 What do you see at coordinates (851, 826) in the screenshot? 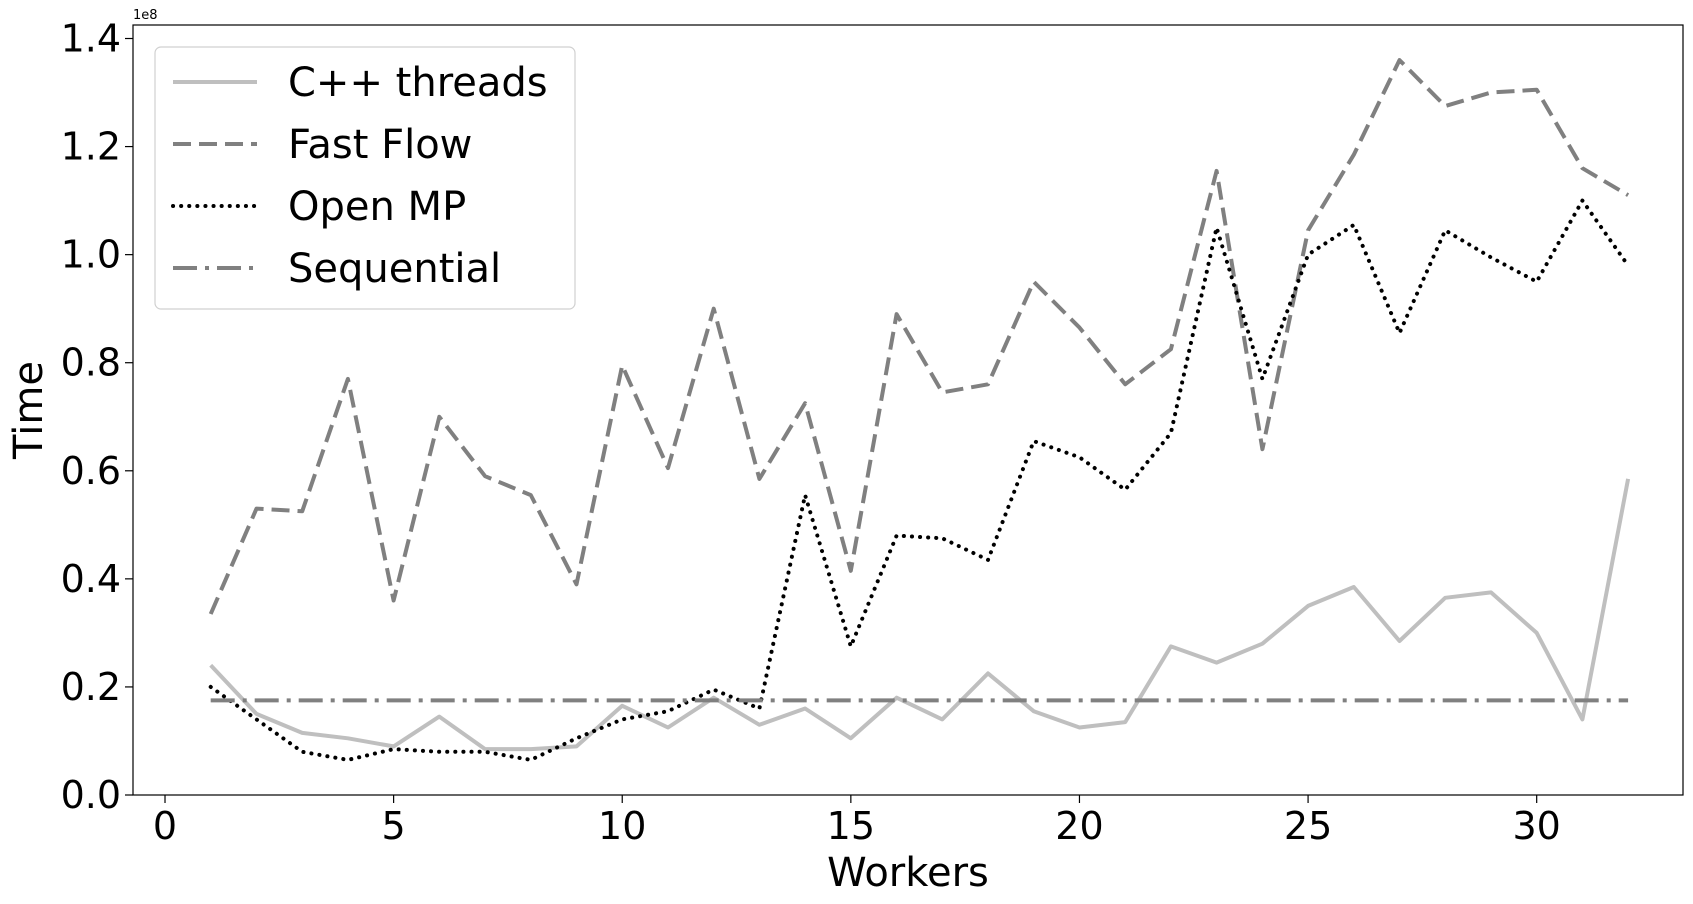
I see `x-tick-label: 15` at bounding box center [851, 826].